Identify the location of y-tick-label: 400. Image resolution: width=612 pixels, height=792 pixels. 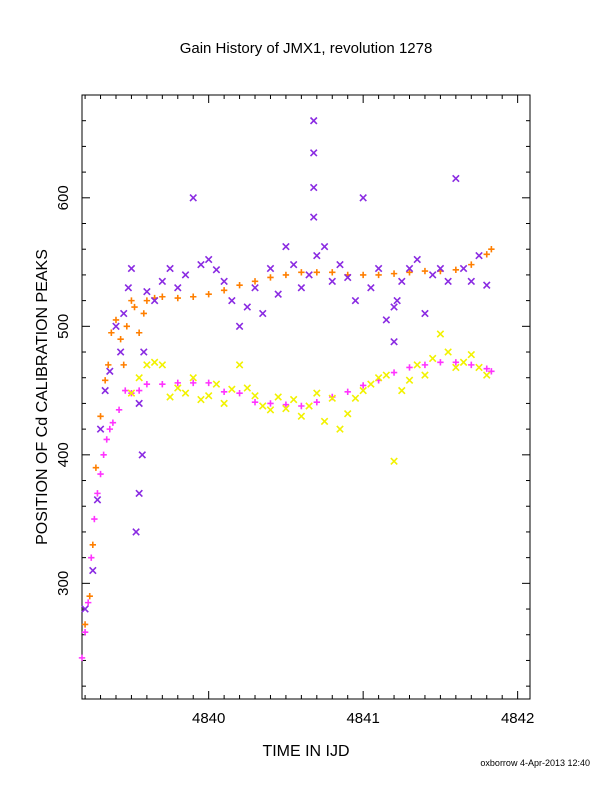
(63, 454).